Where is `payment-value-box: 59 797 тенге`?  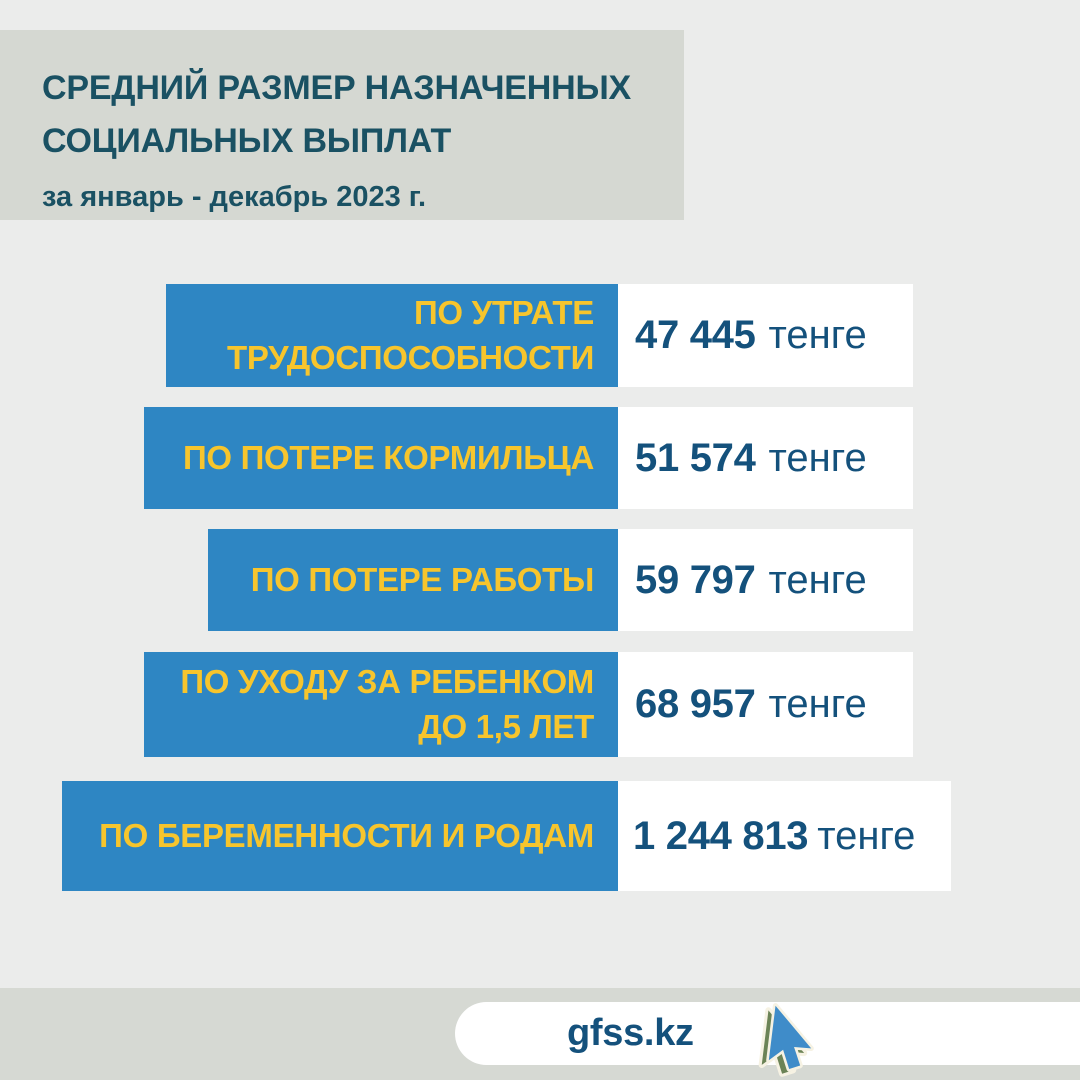
payment-value-box: 59 797 тенге is located at coordinates (765, 580).